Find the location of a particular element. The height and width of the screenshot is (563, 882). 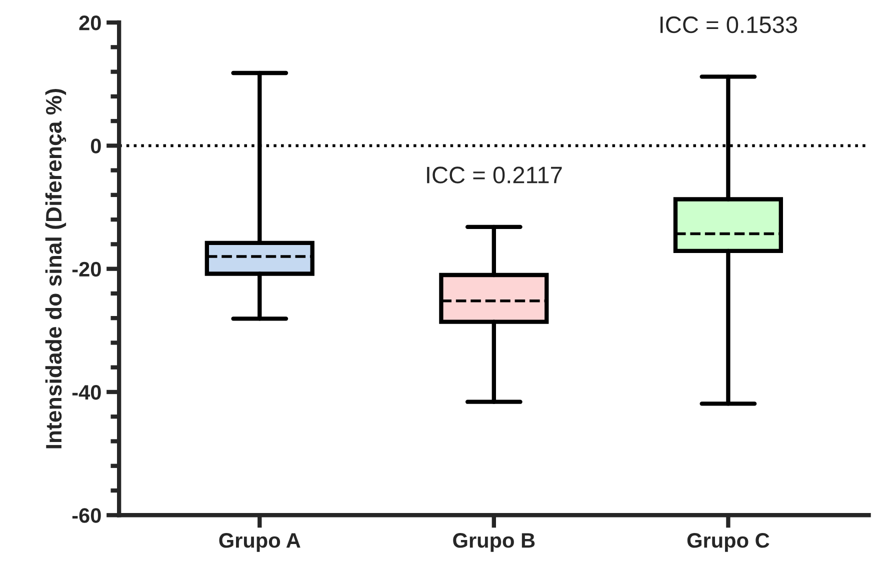

y-tick-label: -20 is located at coordinates (86, 269).